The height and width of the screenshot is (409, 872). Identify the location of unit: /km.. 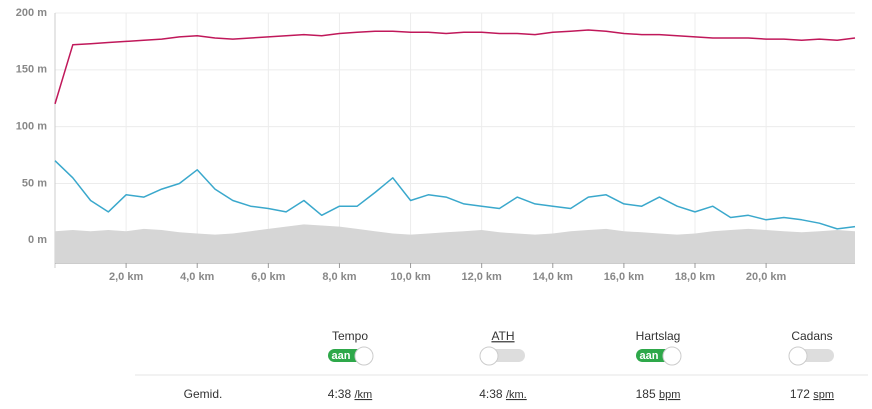
(516, 395).